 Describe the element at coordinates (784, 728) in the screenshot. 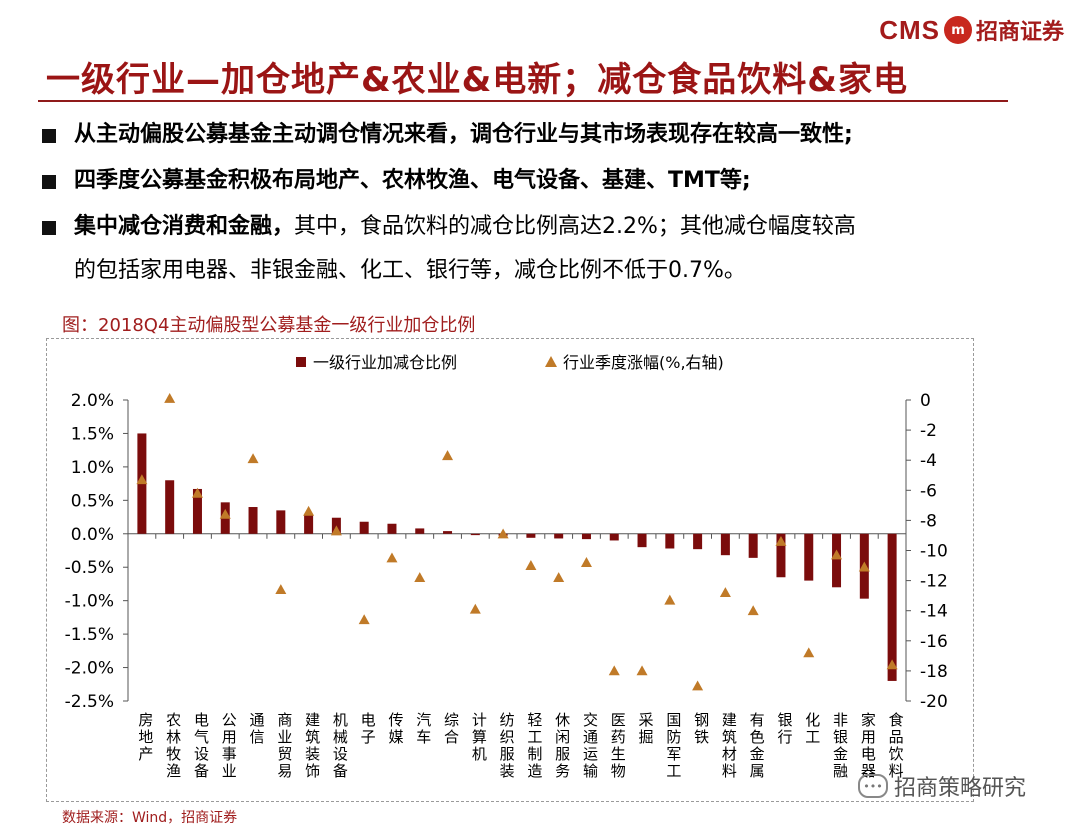

I see `category-label: 银行` at that location.